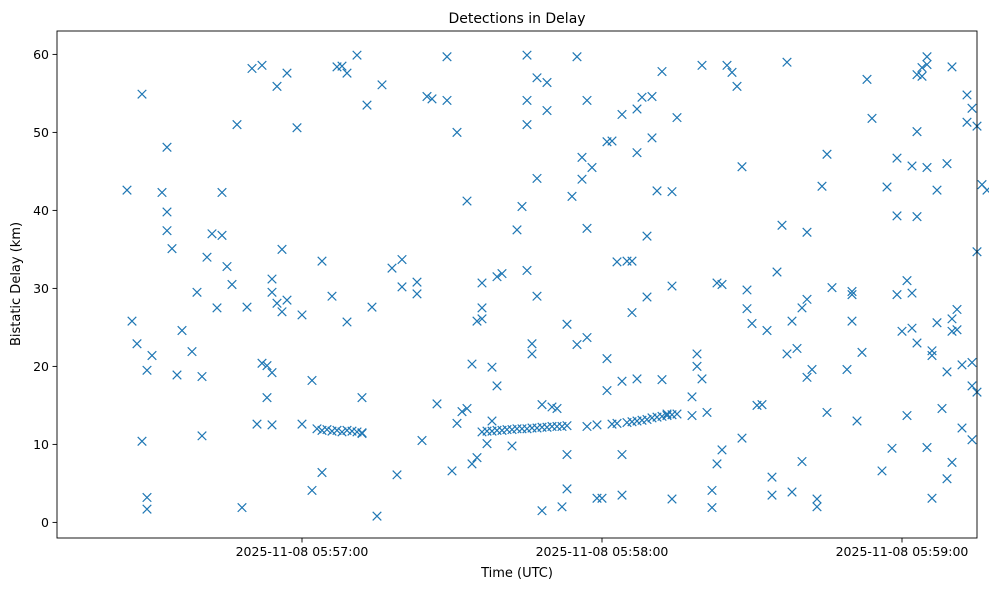 The height and width of the screenshot is (594, 989). Describe the element at coordinates (602, 551) in the screenshot. I see `x-tick-label: 2025-11-08 05:58:00` at that location.